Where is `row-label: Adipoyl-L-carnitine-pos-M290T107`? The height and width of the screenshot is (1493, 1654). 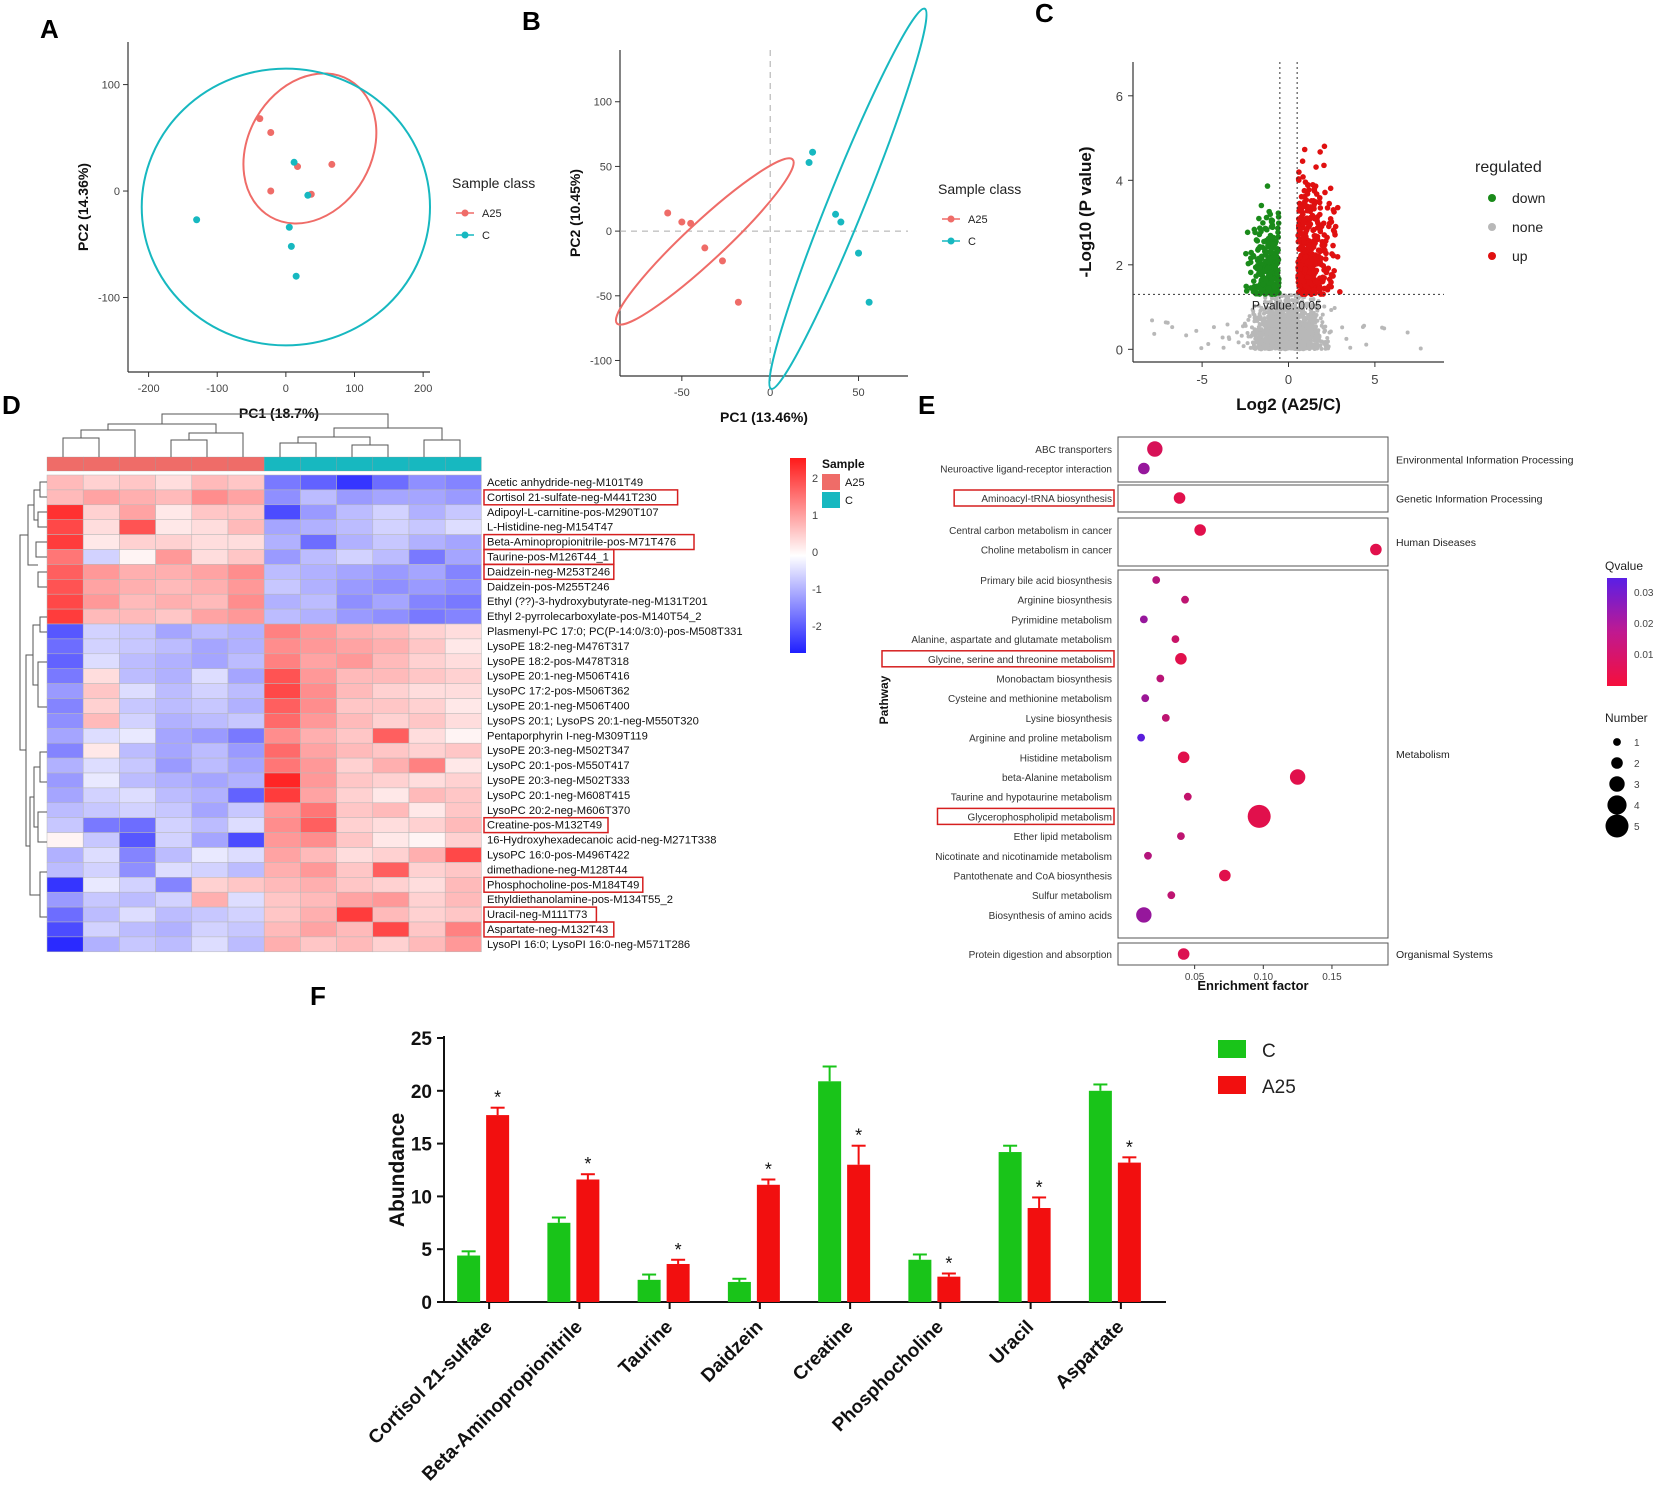 row-label: Adipoyl-L-carnitine-pos-M290T107 is located at coordinates (573, 513).